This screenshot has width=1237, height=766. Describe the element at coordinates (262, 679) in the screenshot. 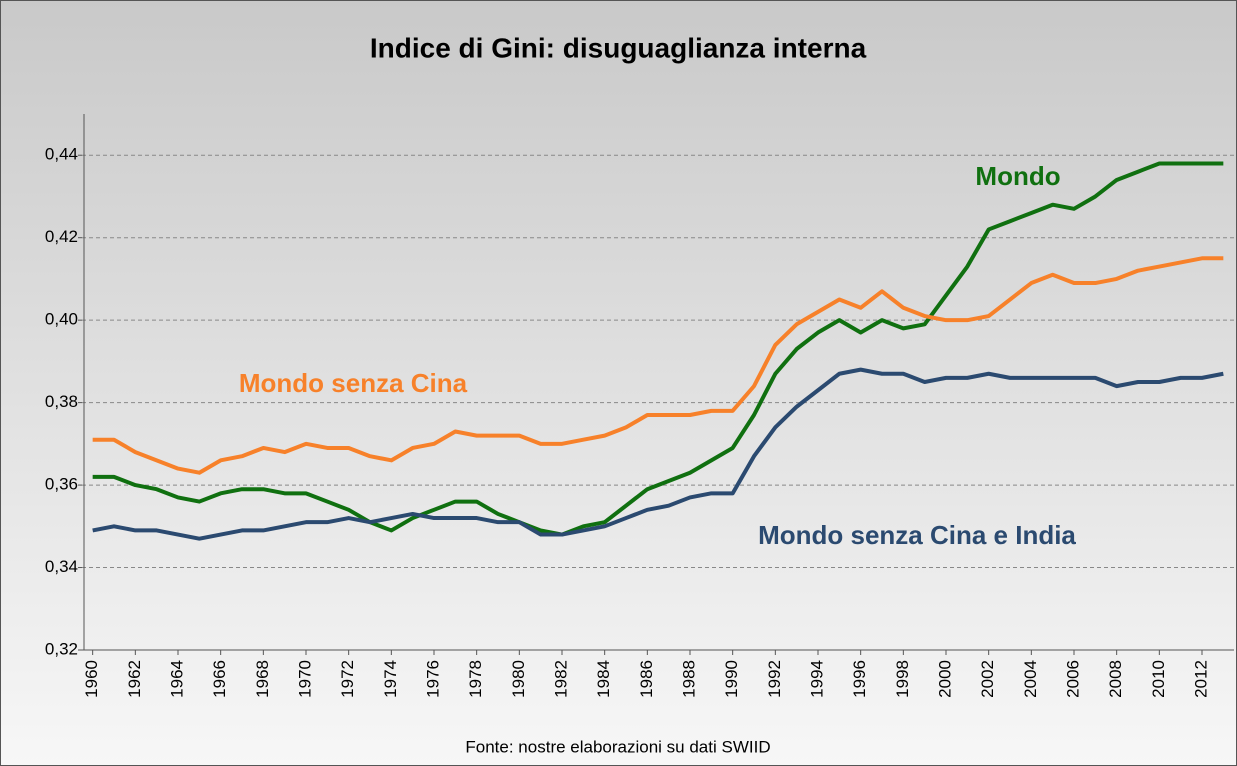

I see `x-tick-label: 1968` at that location.